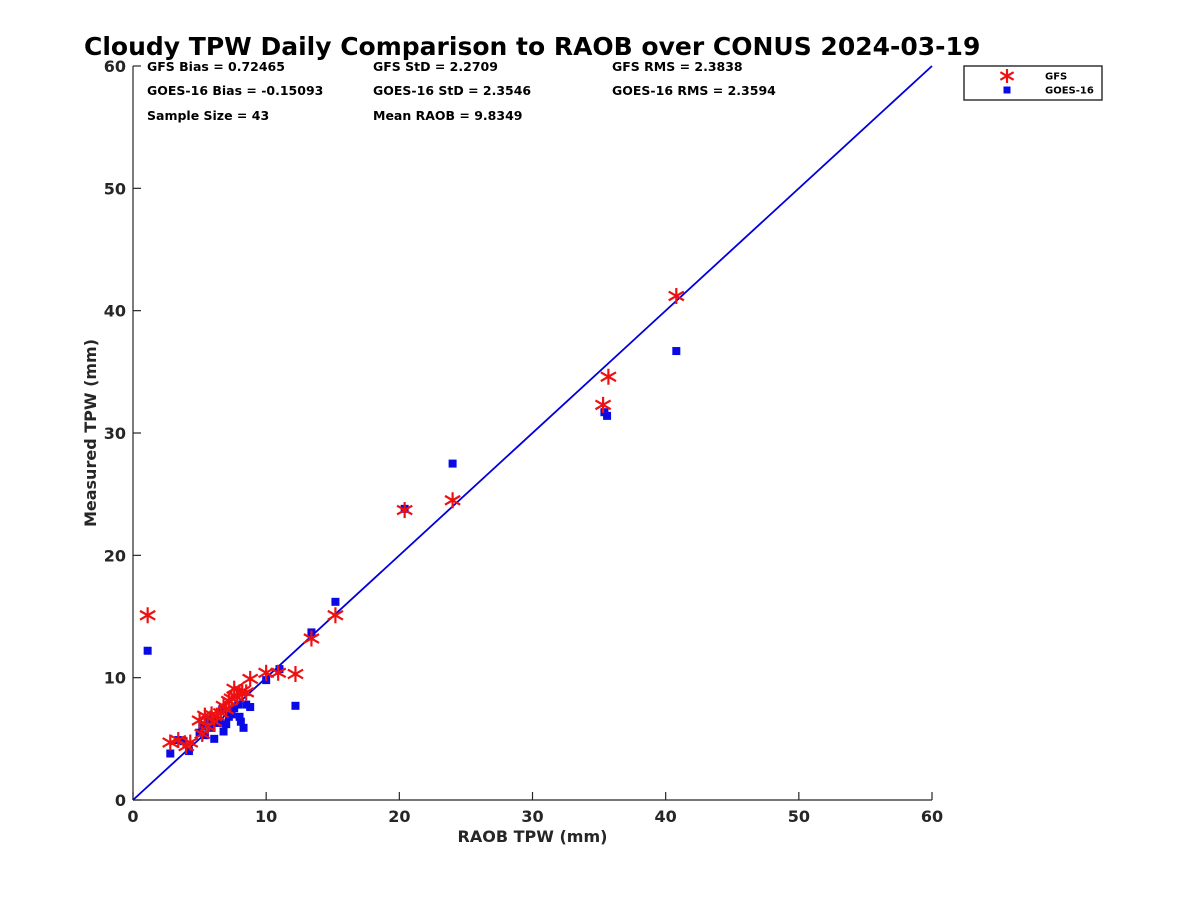 The image size is (1200, 900). I want to click on stat-text: GOES-16 RMS = 2.3594, so click(694, 90).